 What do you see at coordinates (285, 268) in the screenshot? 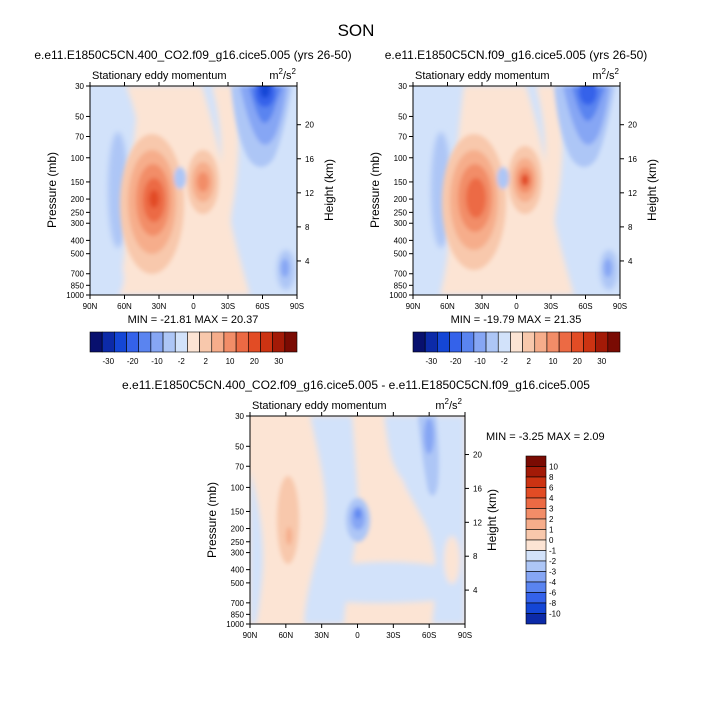
I see `panel-1-neg-low-small` at bounding box center [285, 268].